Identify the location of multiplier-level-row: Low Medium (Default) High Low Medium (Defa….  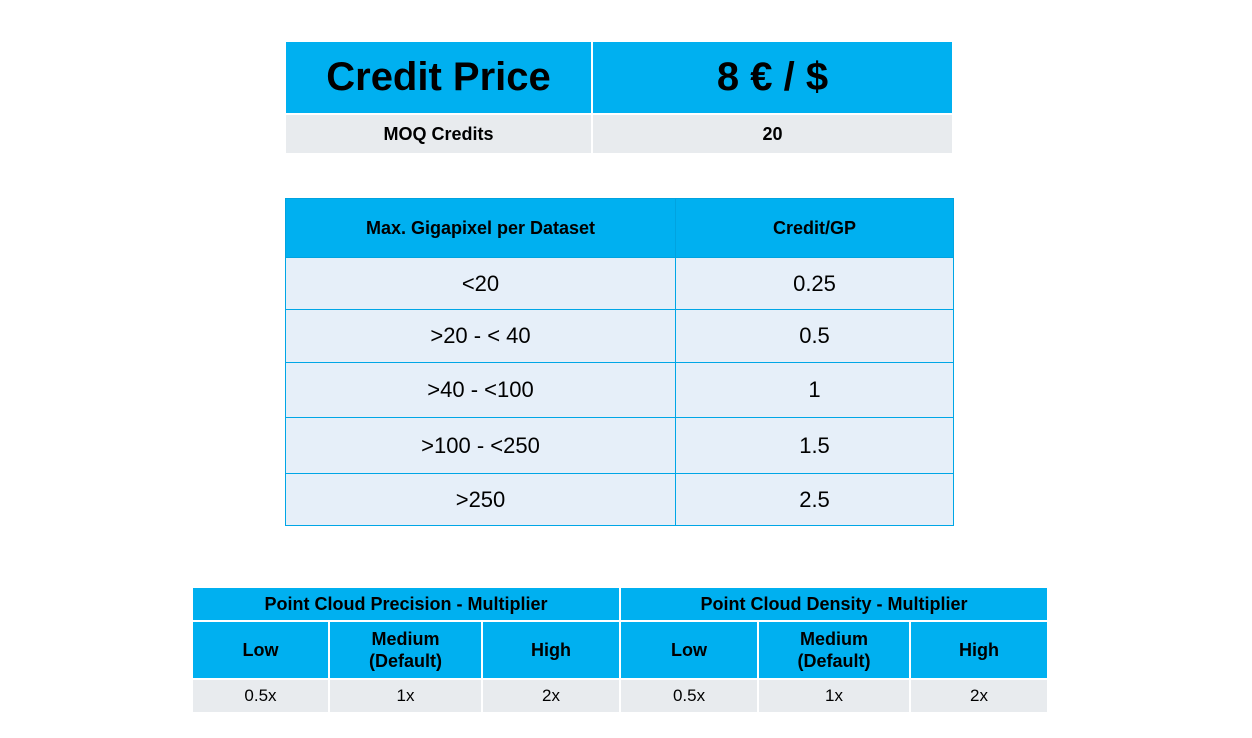
(620, 650).